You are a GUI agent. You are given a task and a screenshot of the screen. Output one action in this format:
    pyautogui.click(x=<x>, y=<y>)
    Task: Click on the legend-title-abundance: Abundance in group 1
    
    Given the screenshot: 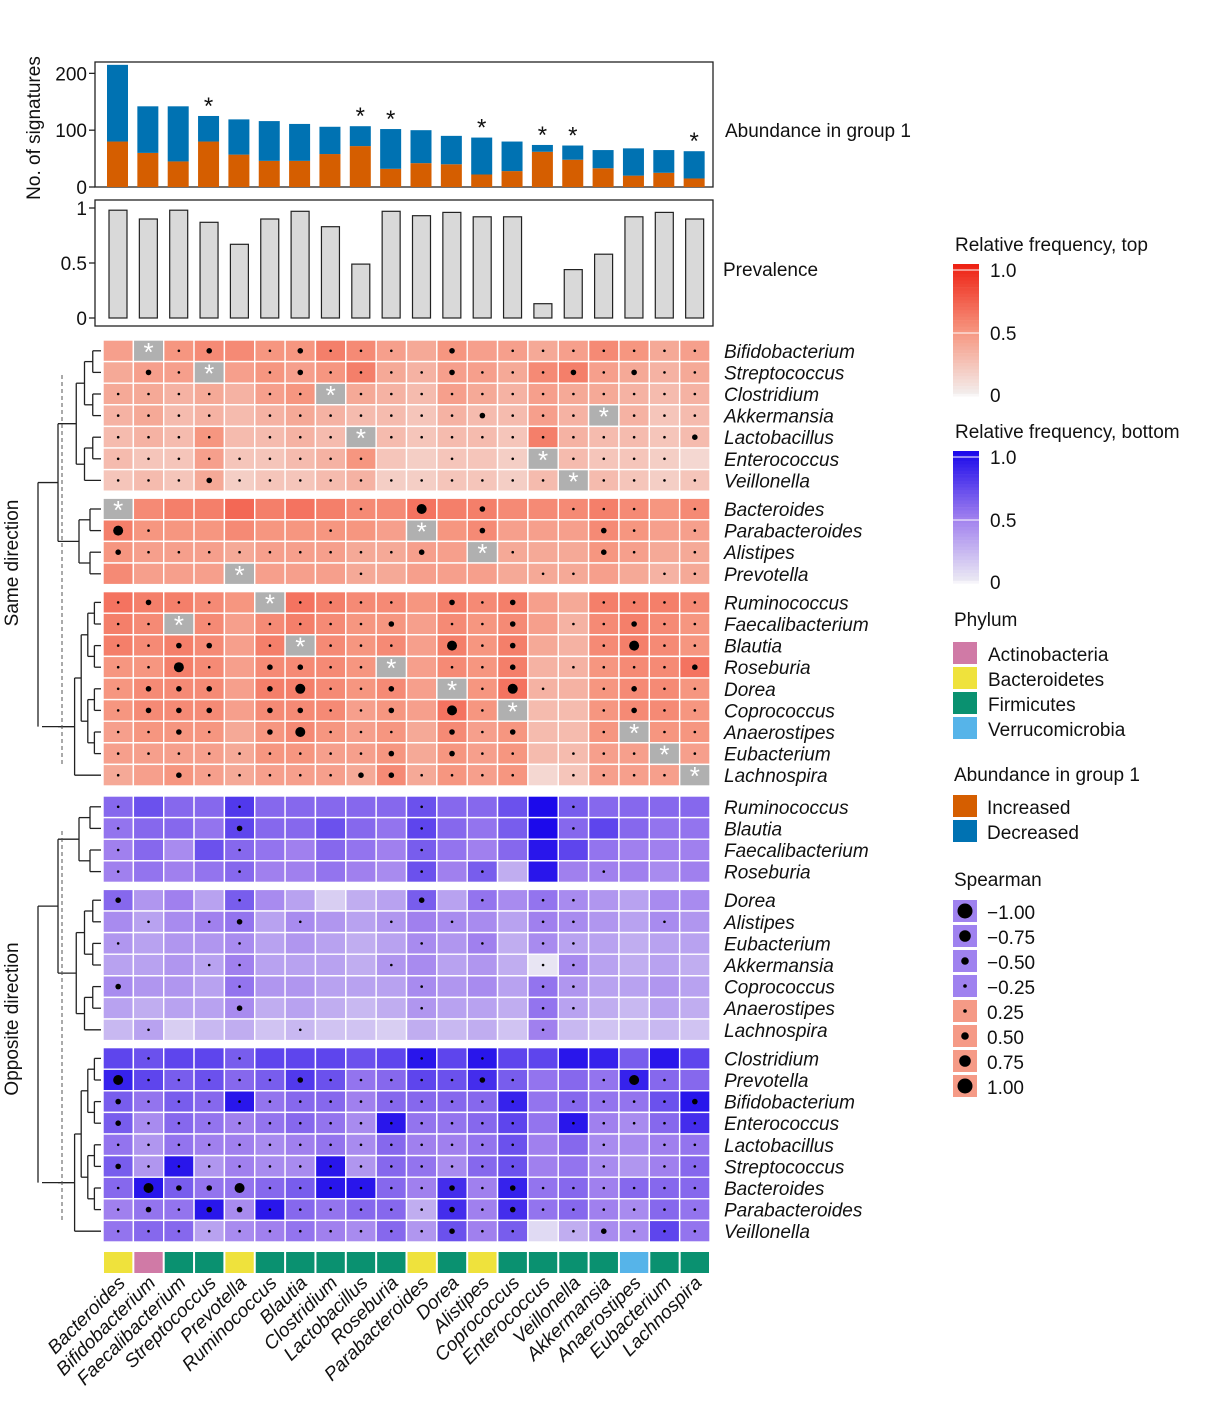 What is the action you would take?
    pyautogui.click(x=1047, y=775)
    